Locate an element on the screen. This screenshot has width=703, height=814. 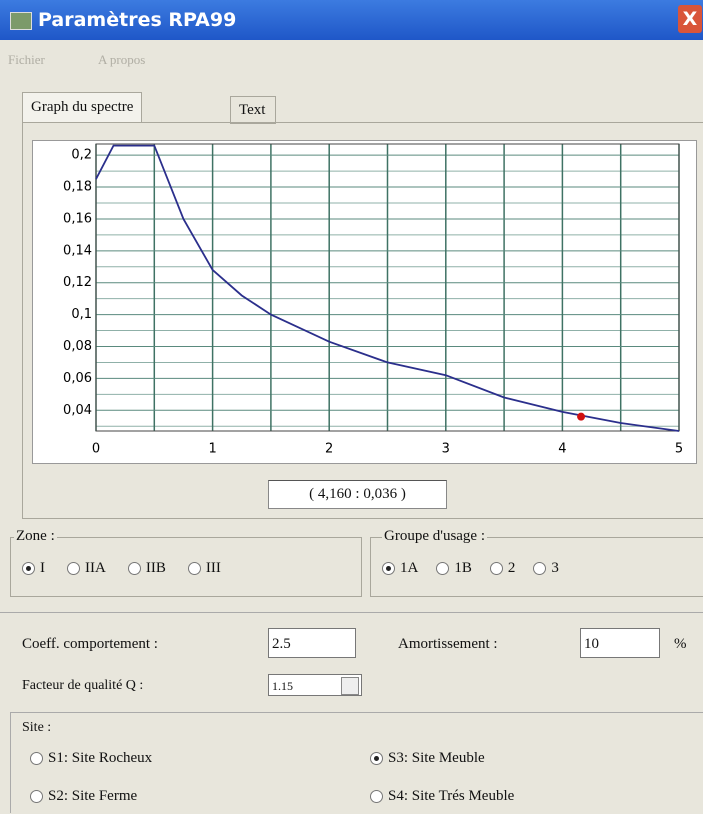
radio-label: IIB is located at coordinates (155, 568).